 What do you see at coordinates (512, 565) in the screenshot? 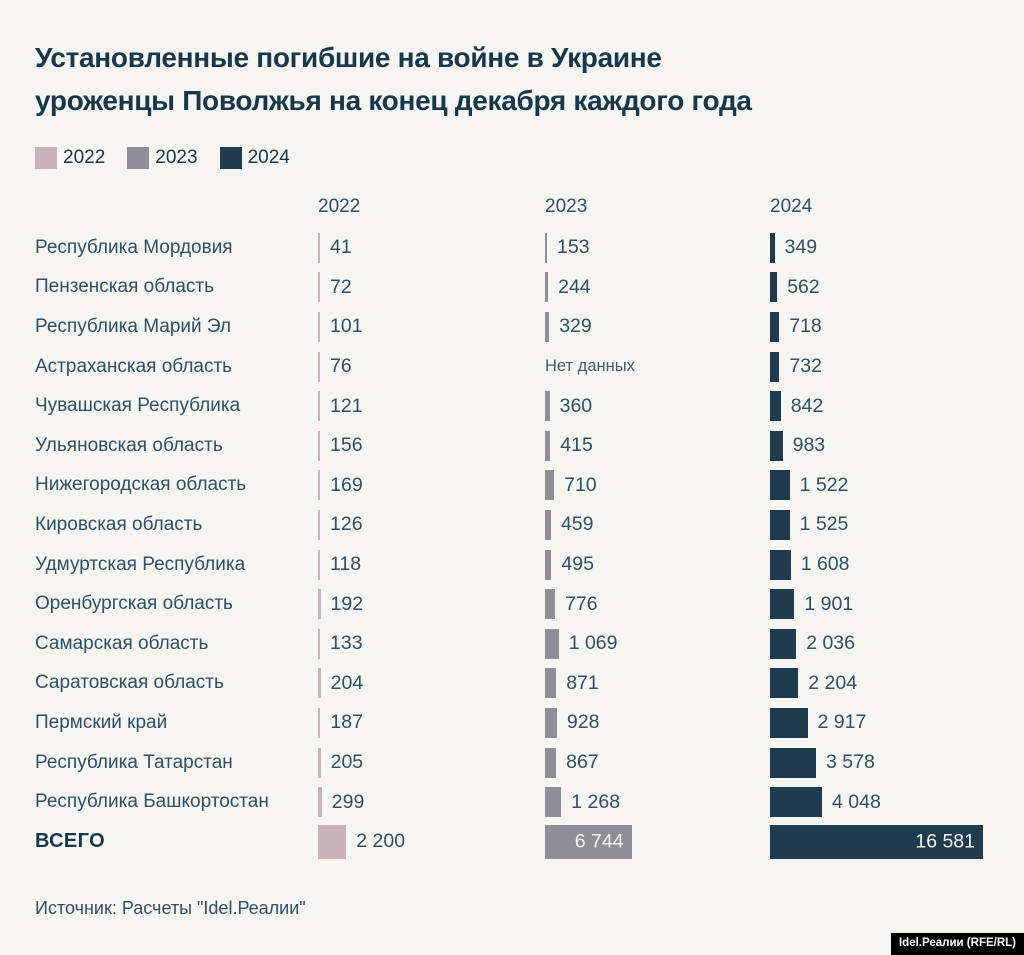
I see `table-row: Удмуртская Республика 118 495 1 608` at bounding box center [512, 565].